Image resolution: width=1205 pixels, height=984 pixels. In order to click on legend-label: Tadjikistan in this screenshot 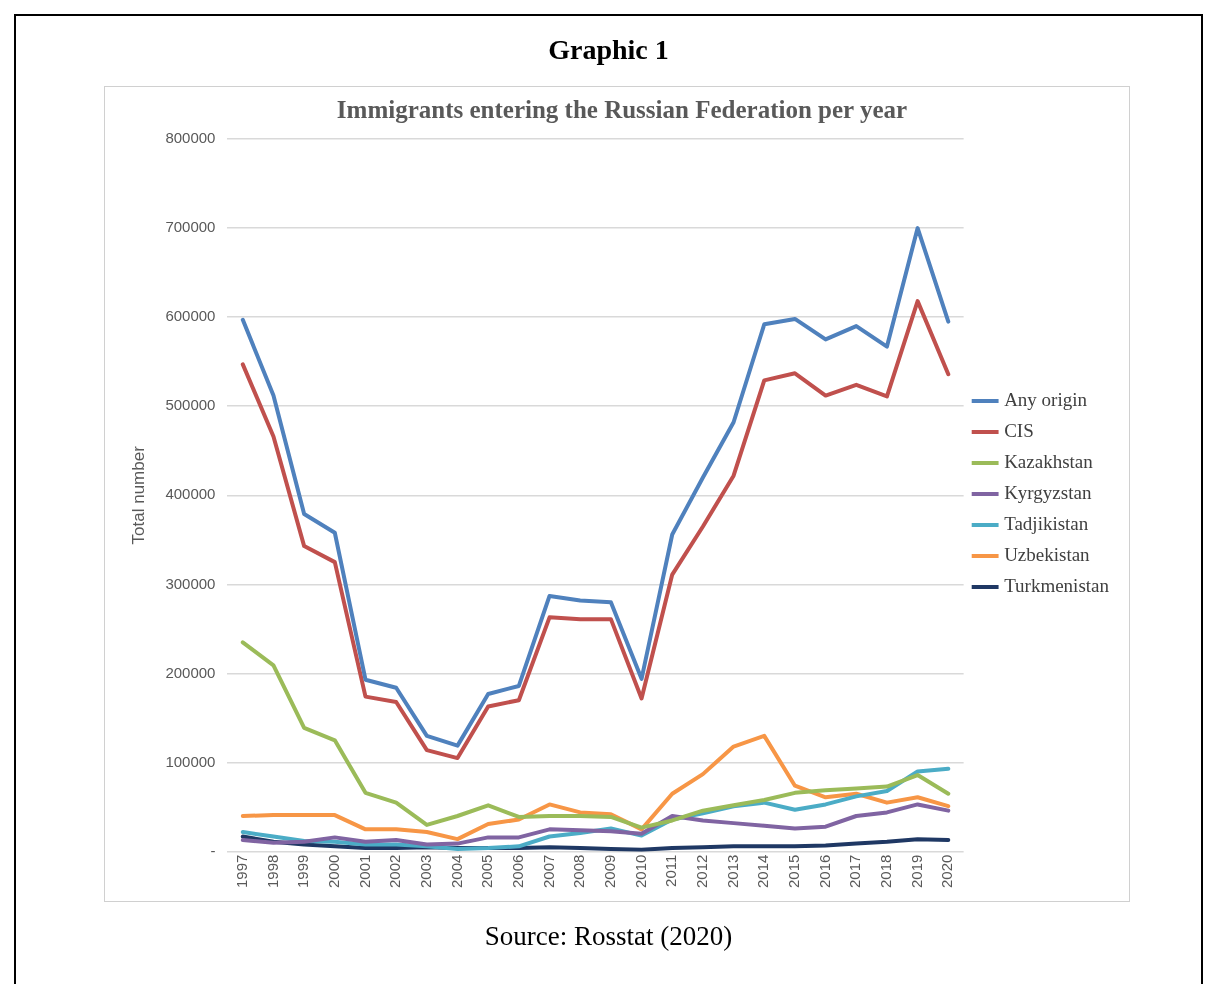, I will do `click(1046, 523)`.